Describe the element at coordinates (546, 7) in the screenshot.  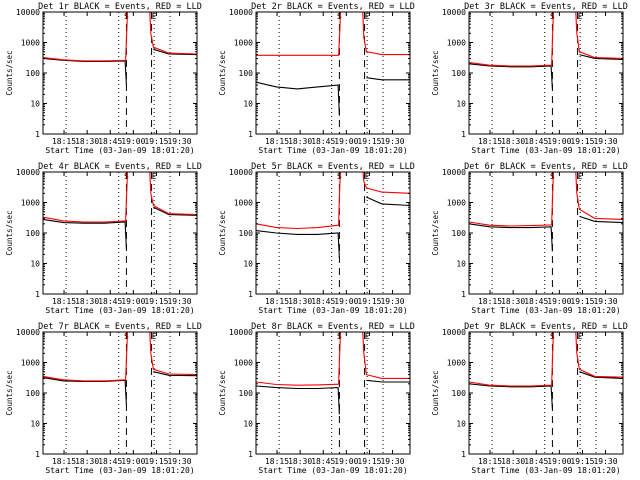
I see `panel-title: Det 3r BLACK = Events, RED = LLD` at that location.